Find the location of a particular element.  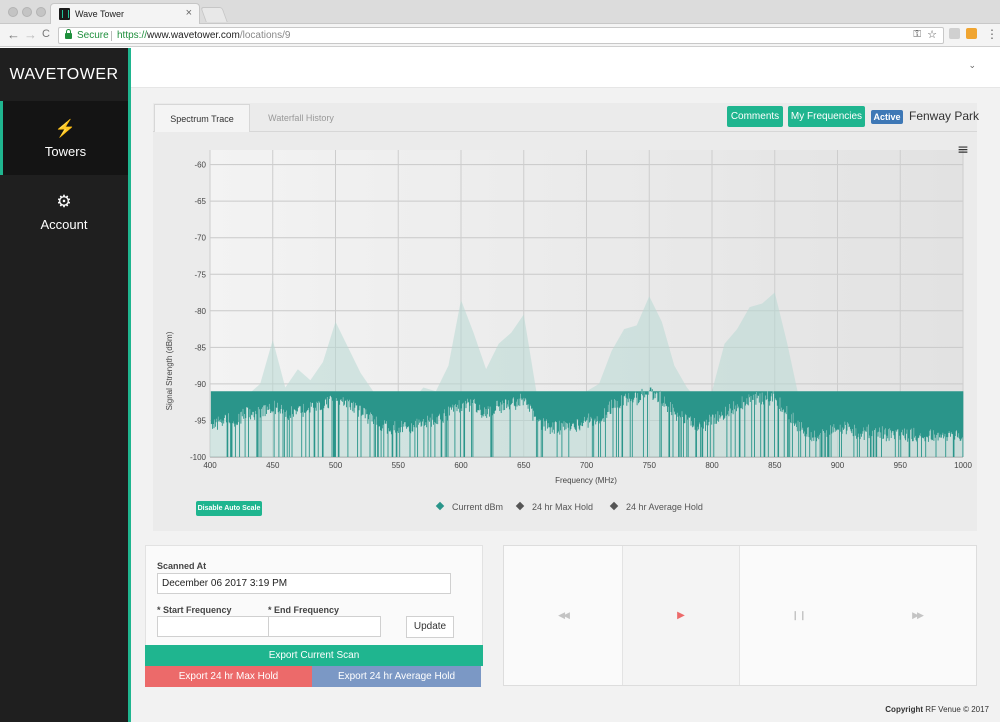

key-icon: ⚿ is located at coordinates (917, 34).